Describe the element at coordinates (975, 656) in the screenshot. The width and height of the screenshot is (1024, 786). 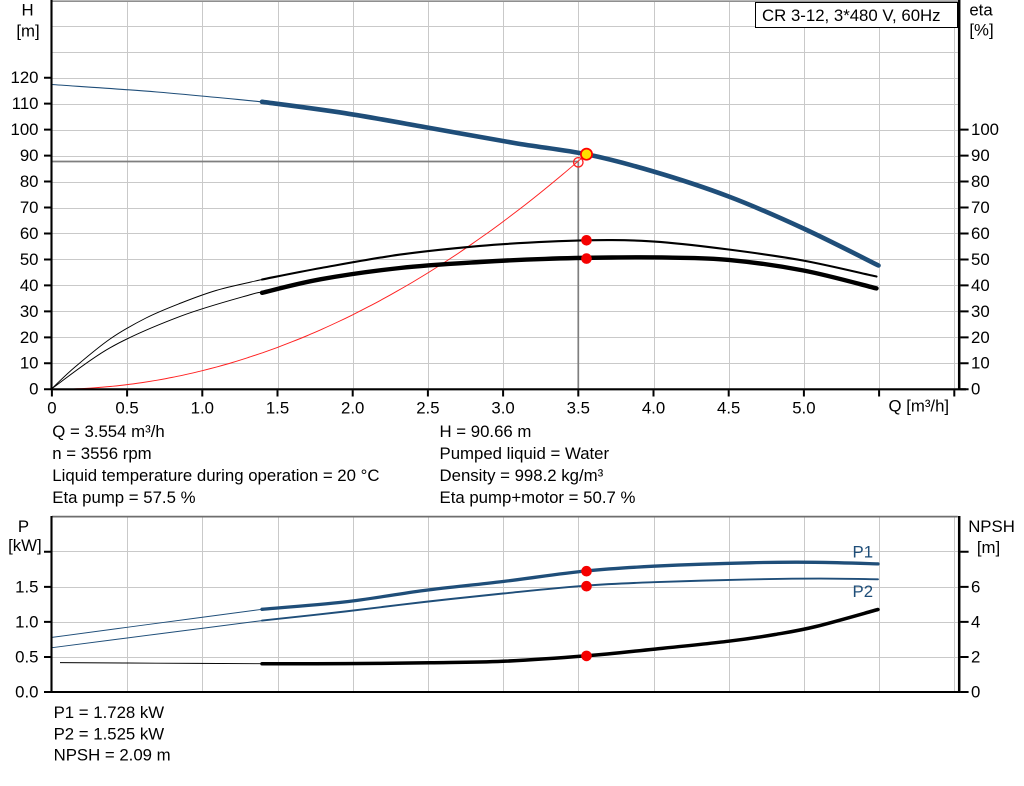
I see `svg-text: 2` at that location.